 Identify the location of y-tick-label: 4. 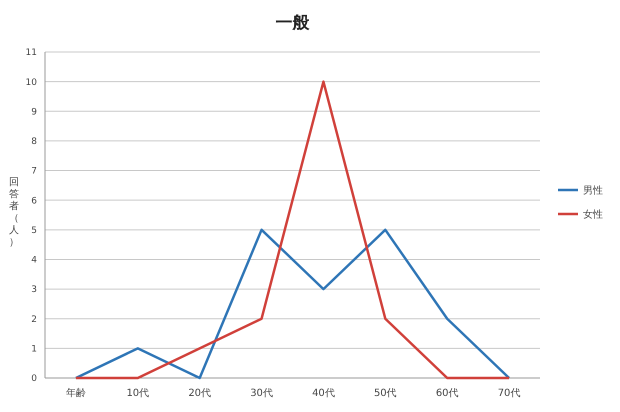
(34, 261).